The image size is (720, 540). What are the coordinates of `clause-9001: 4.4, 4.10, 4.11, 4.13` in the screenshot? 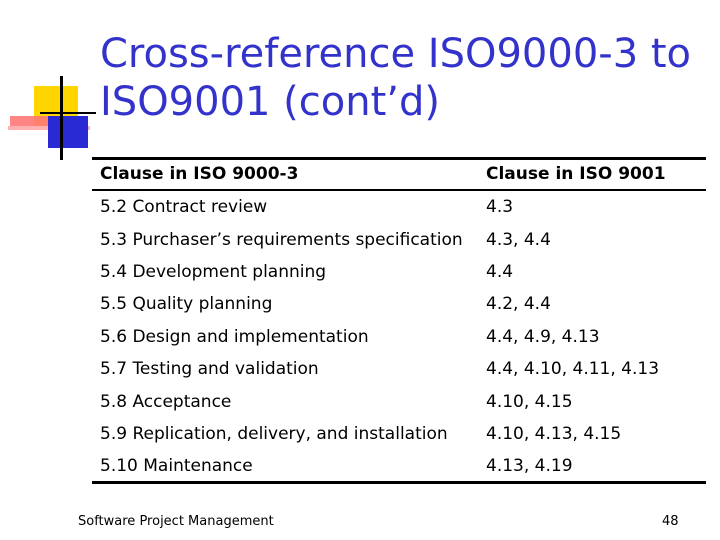 It's located at (573, 369).